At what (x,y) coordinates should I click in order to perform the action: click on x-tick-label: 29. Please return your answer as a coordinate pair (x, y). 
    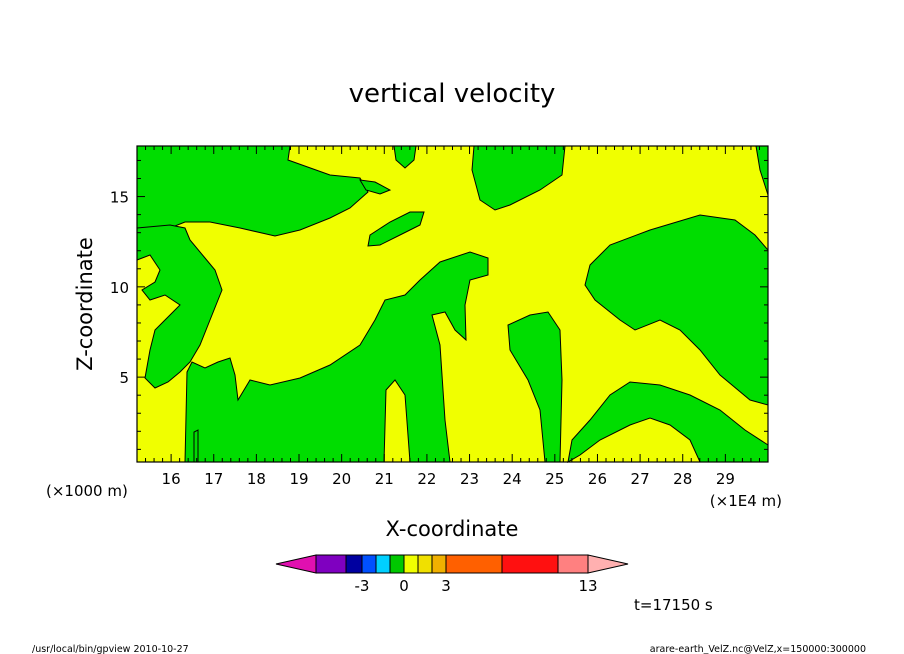
    Looking at the image, I should click on (725, 479).